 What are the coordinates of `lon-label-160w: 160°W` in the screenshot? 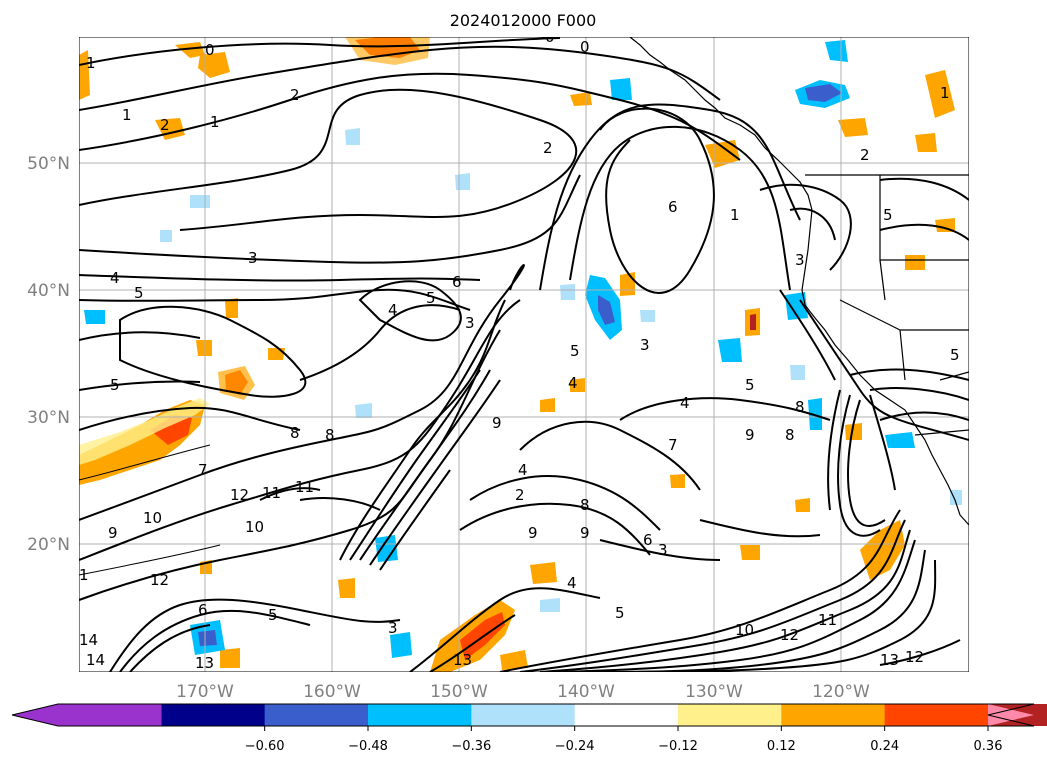 It's located at (332, 692).